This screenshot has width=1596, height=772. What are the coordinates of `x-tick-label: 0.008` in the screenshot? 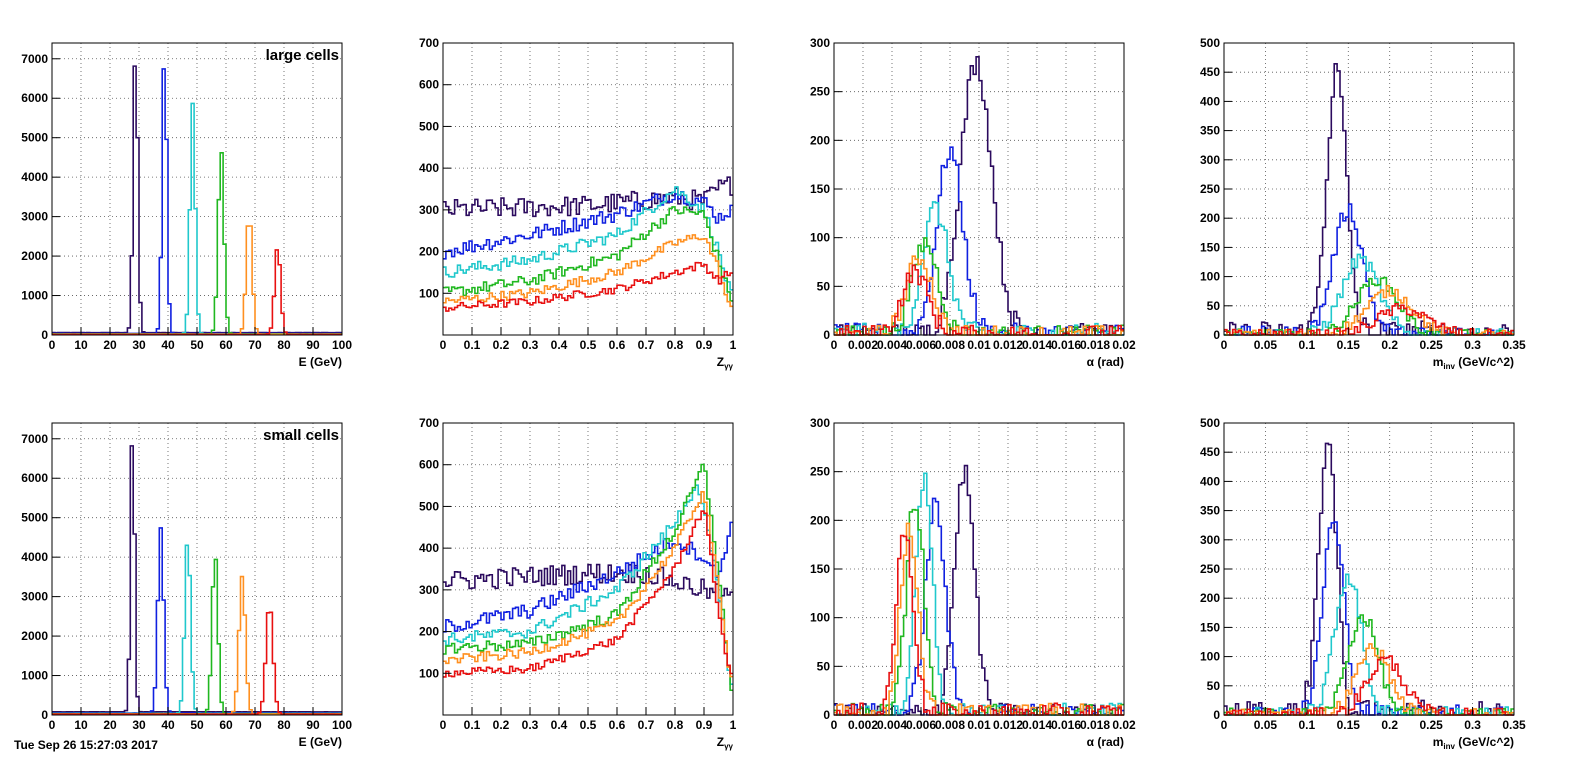 It's located at (950, 345).